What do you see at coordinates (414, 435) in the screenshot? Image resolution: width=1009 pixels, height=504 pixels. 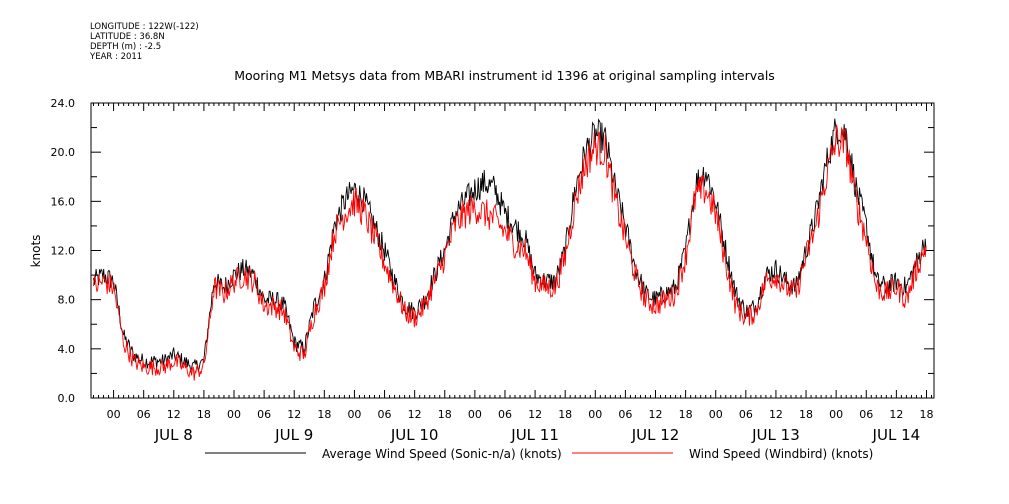 I see `x-day-label: JUL 10` at bounding box center [414, 435].